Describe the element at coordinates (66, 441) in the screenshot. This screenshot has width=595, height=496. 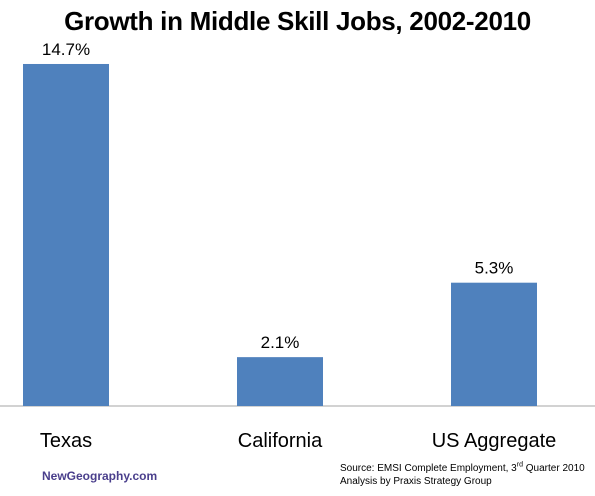
I see `category-label: Texas` at that location.